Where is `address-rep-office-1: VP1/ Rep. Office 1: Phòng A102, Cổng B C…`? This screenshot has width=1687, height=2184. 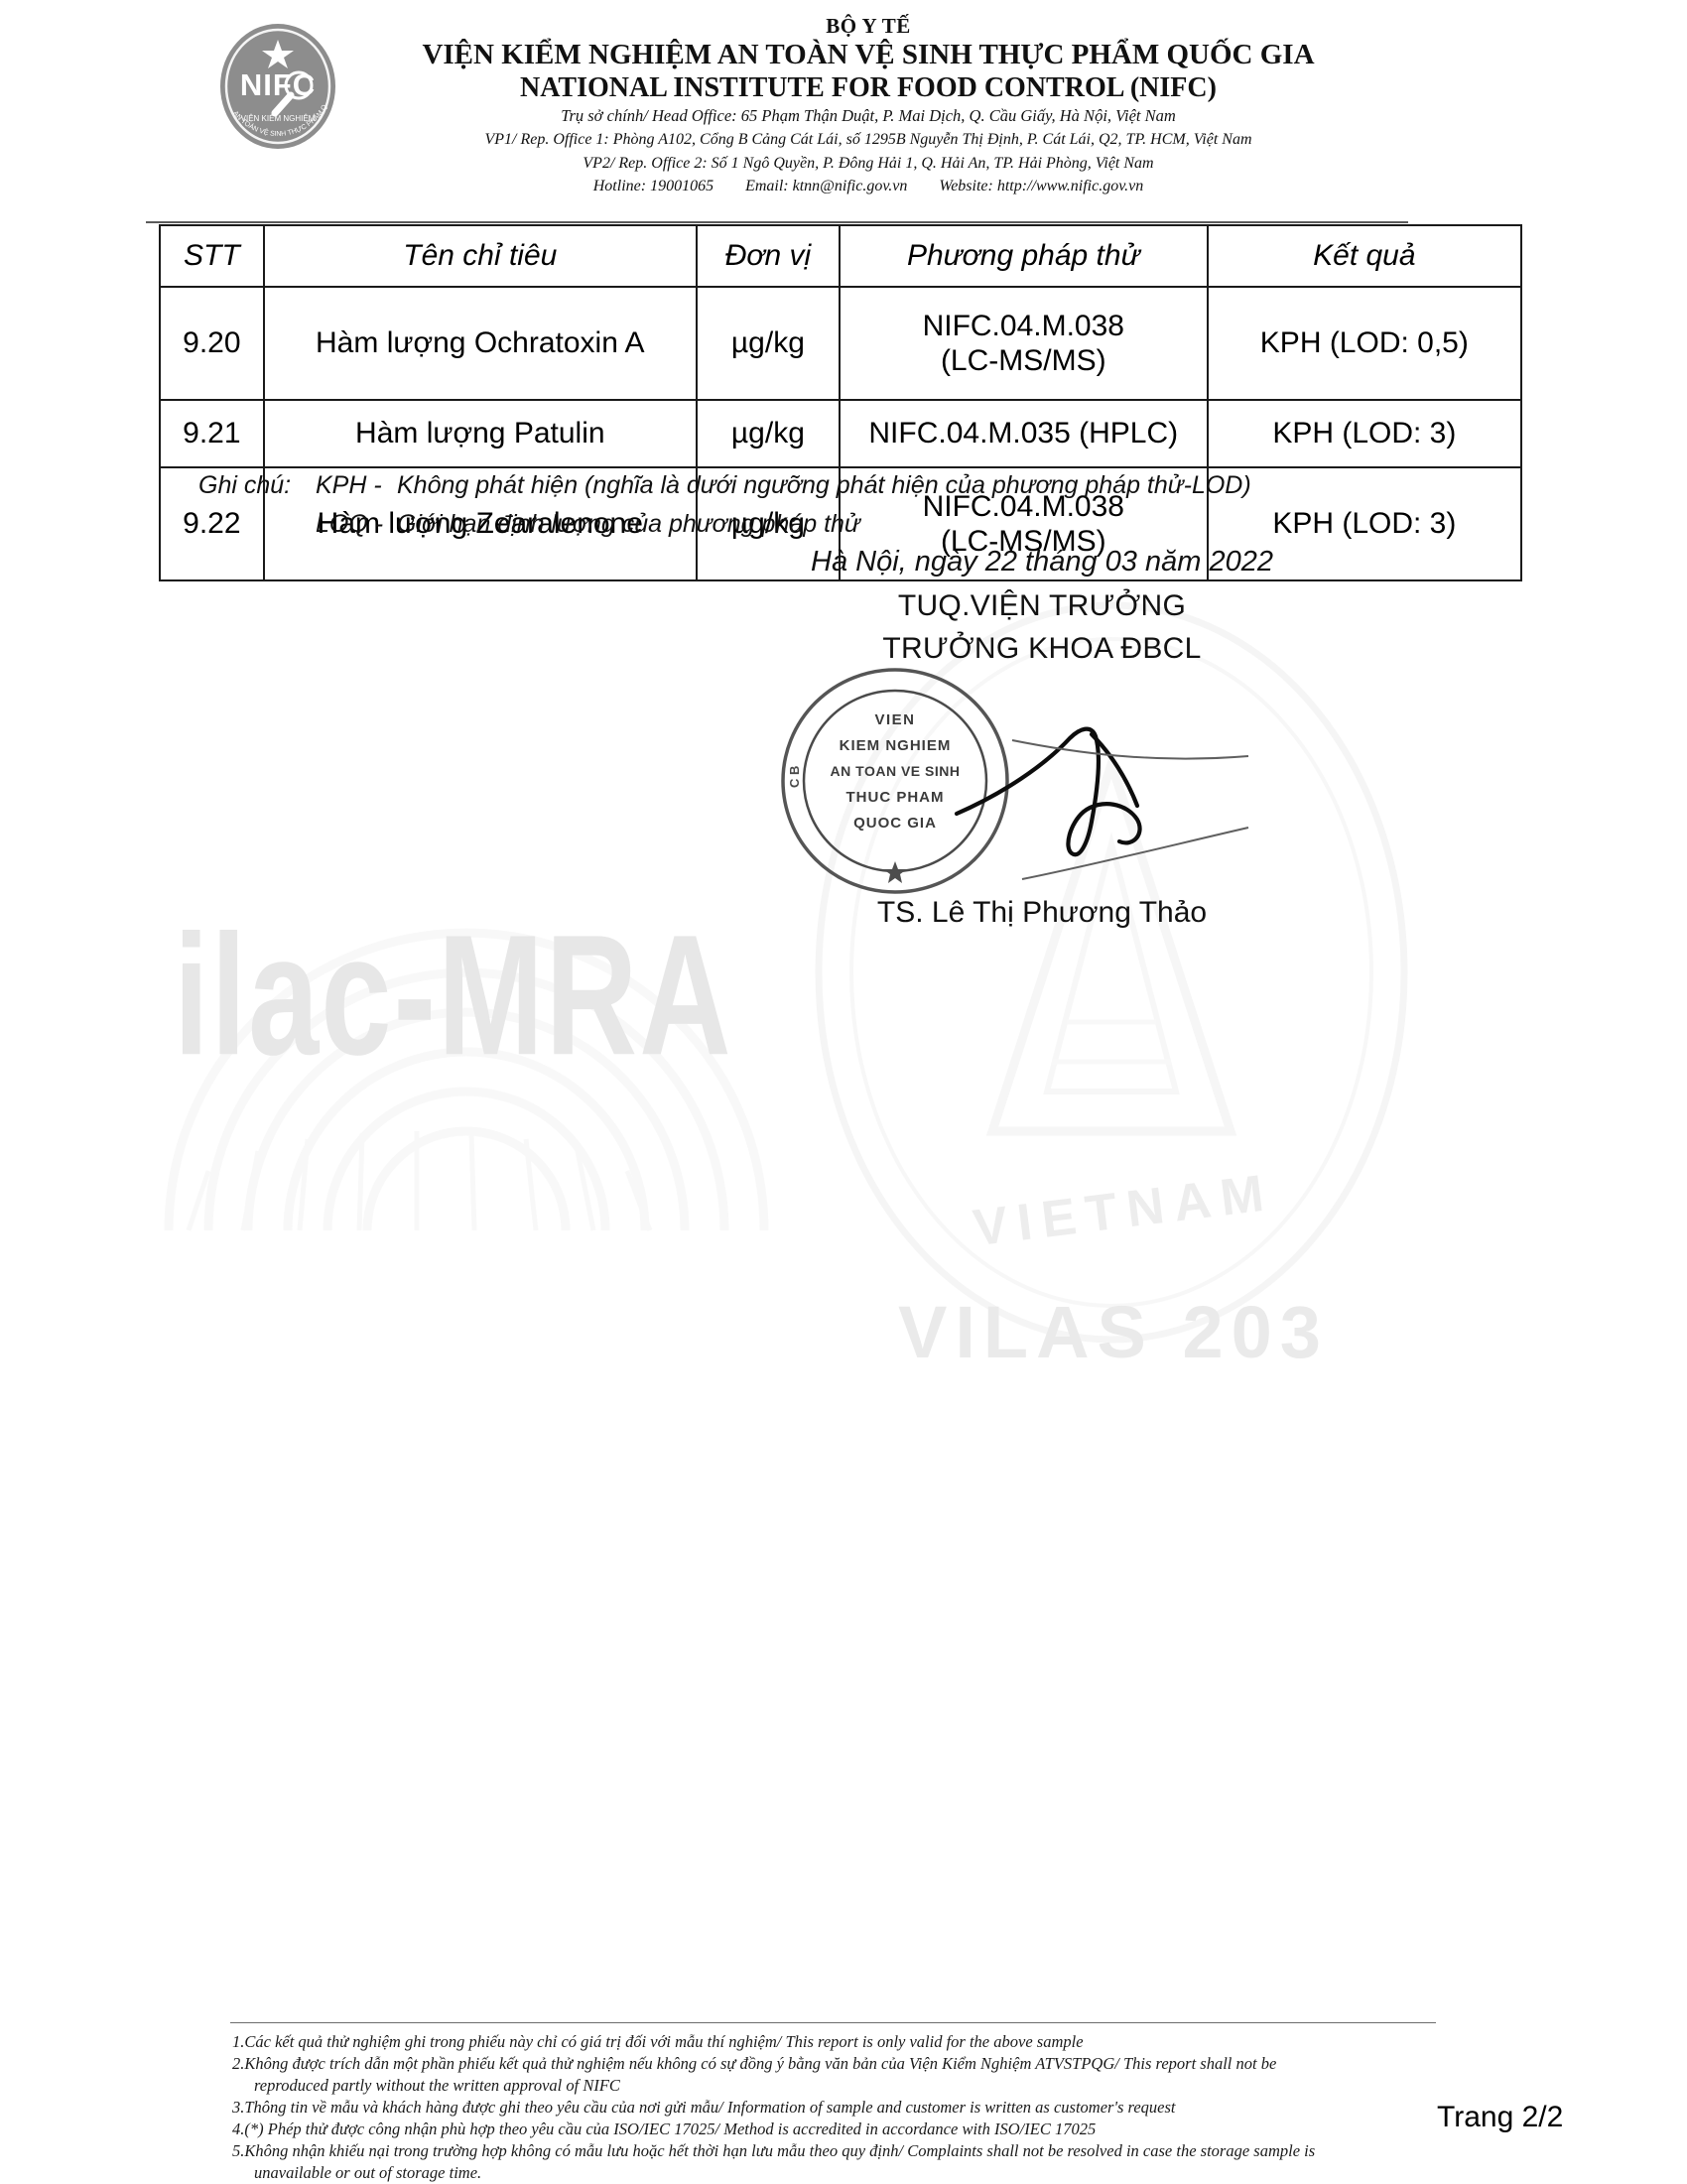 address-rep-office-1: VP1/ Rep. Office 1: Phòng A102, Cổng B C… is located at coordinates (868, 140).